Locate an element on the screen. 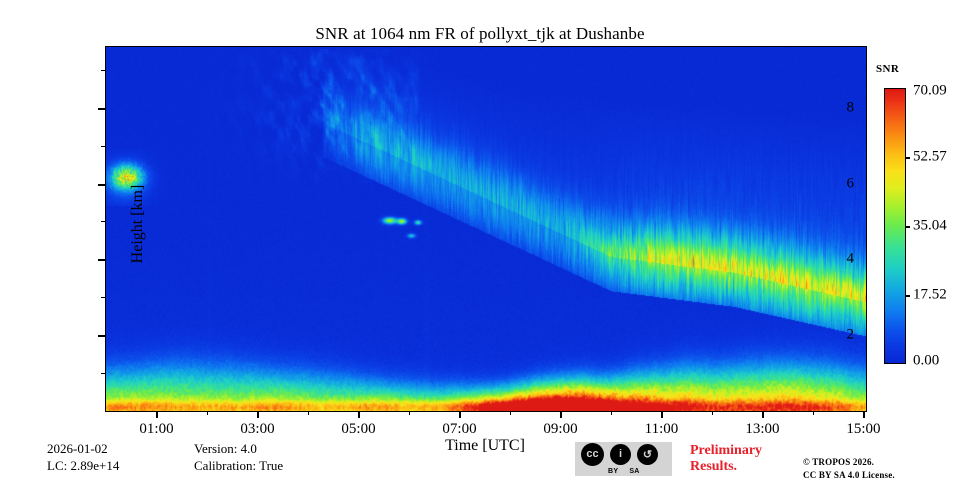 Image resolution: width=960 pixels, height=504 pixels. cc-sa-share-alike-icon: ↺ is located at coordinates (647, 454).